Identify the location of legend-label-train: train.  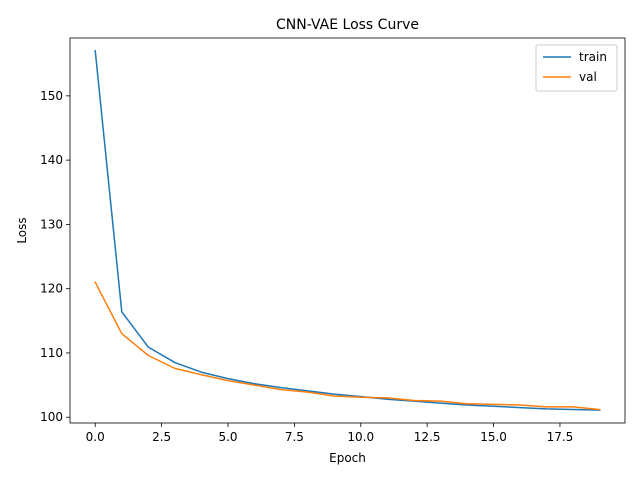
(593, 57).